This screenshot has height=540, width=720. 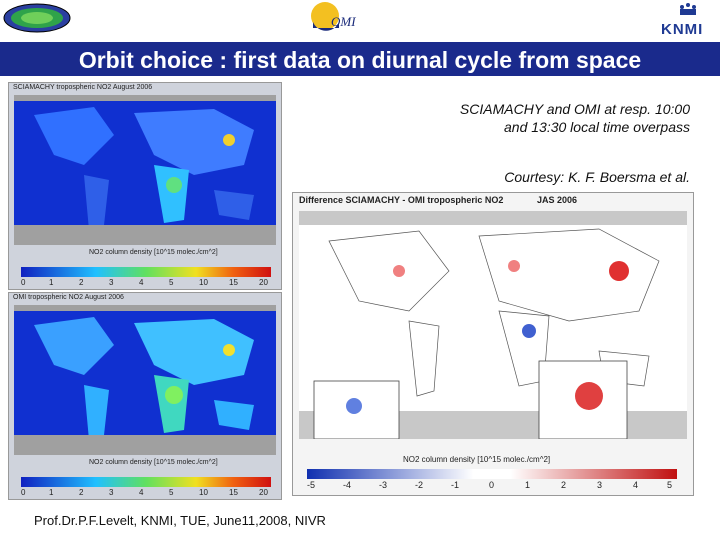 I want to click on sciamachy-map, so click(x=145, y=170).